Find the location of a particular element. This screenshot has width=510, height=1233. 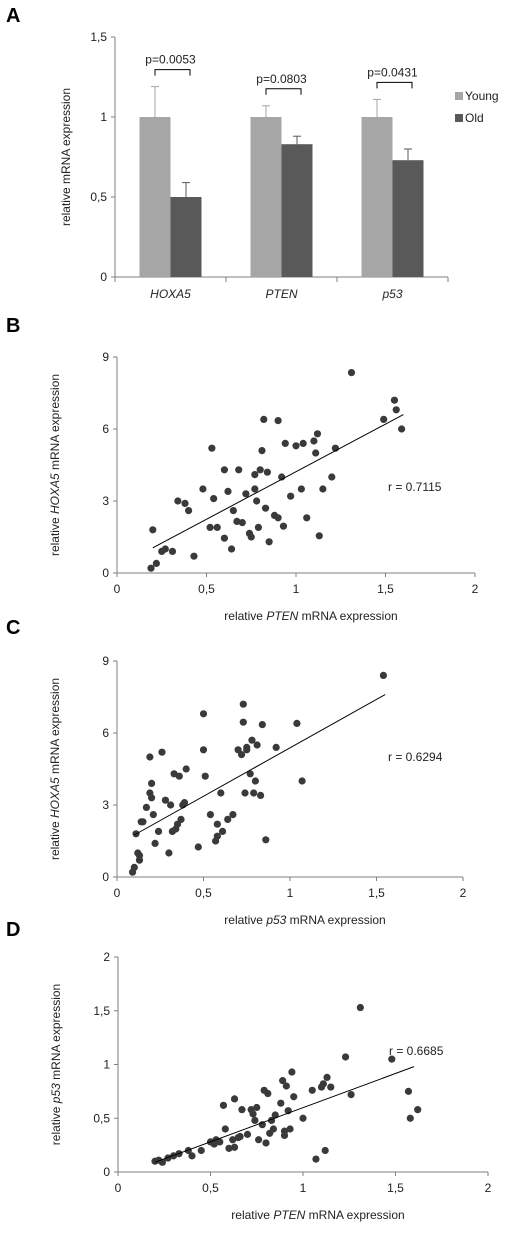

category-label: HOXA5 is located at coordinates (170, 294).